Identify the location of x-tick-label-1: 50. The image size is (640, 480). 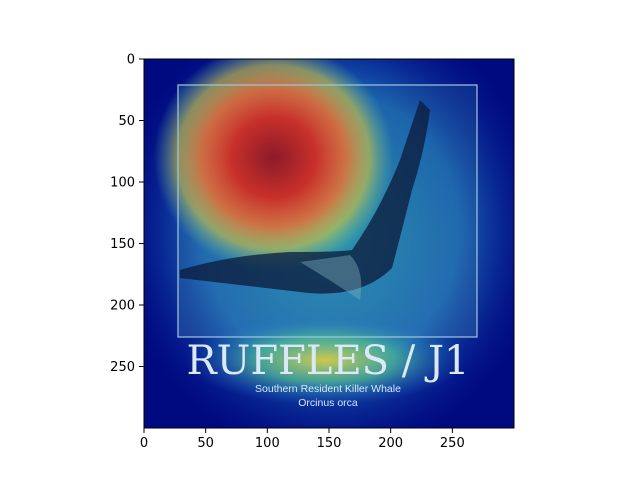
(205, 443).